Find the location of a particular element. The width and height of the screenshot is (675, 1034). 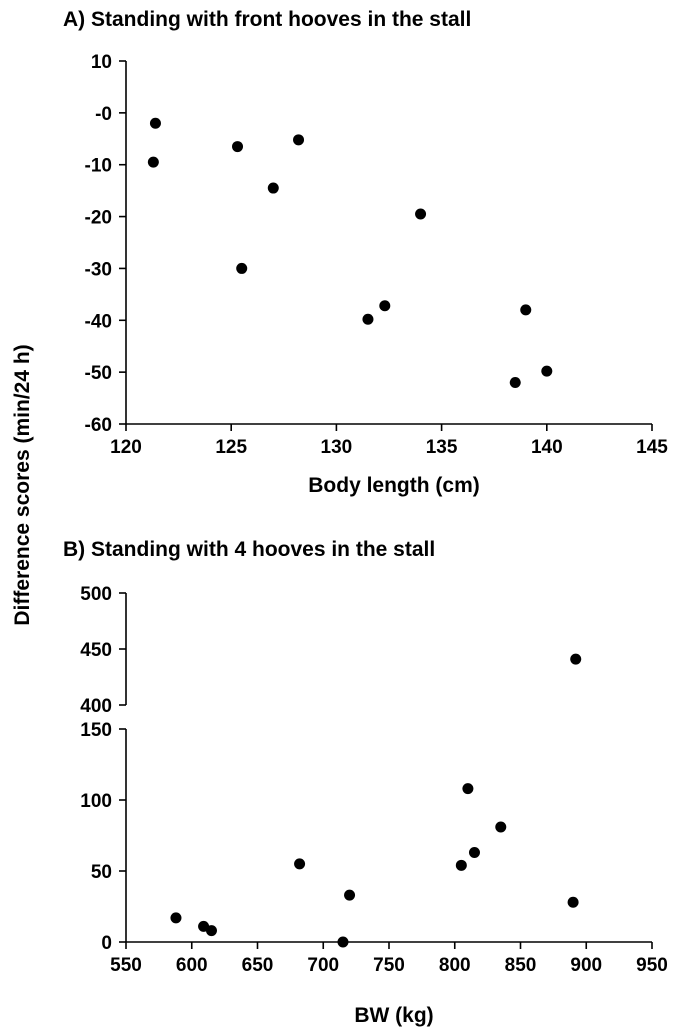

panel-a-y-tick-label: -40 is located at coordinates (98, 321).